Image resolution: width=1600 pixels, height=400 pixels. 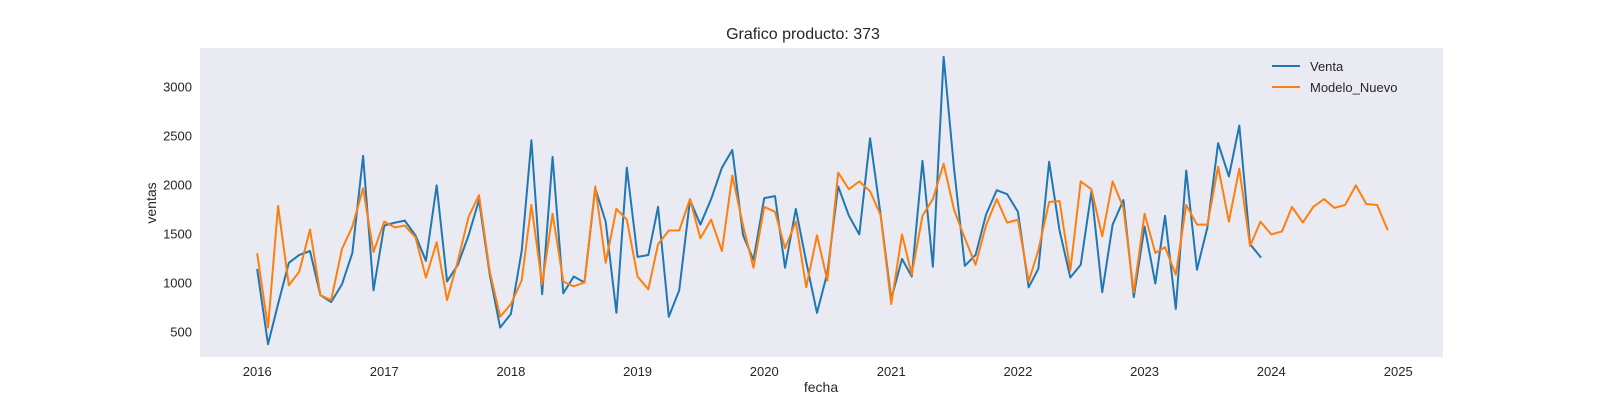 What do you see at coordinates (821, 387) in the screenshot?
I see `x-axis-label: fecha` at bounding box center [821, 387].